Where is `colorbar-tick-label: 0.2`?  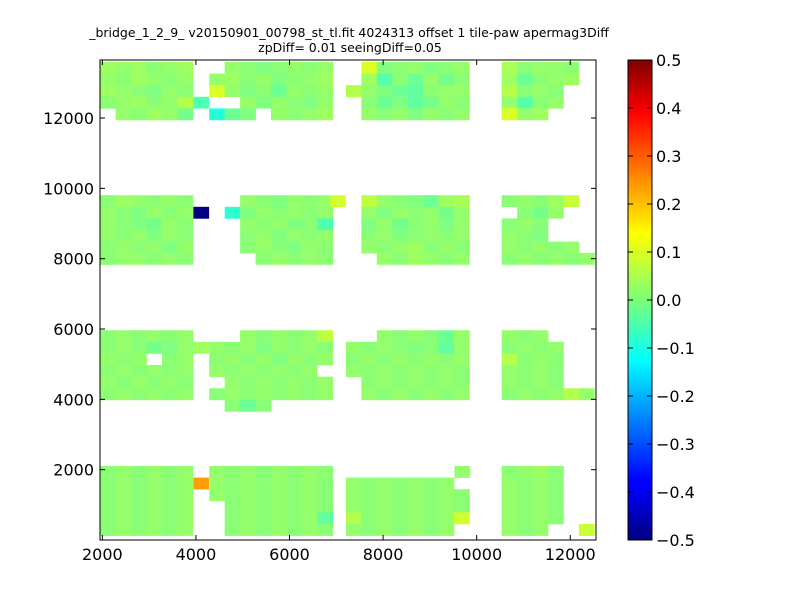
colorbar-tick-label: 0.2 is located at coordinates (668, 204).